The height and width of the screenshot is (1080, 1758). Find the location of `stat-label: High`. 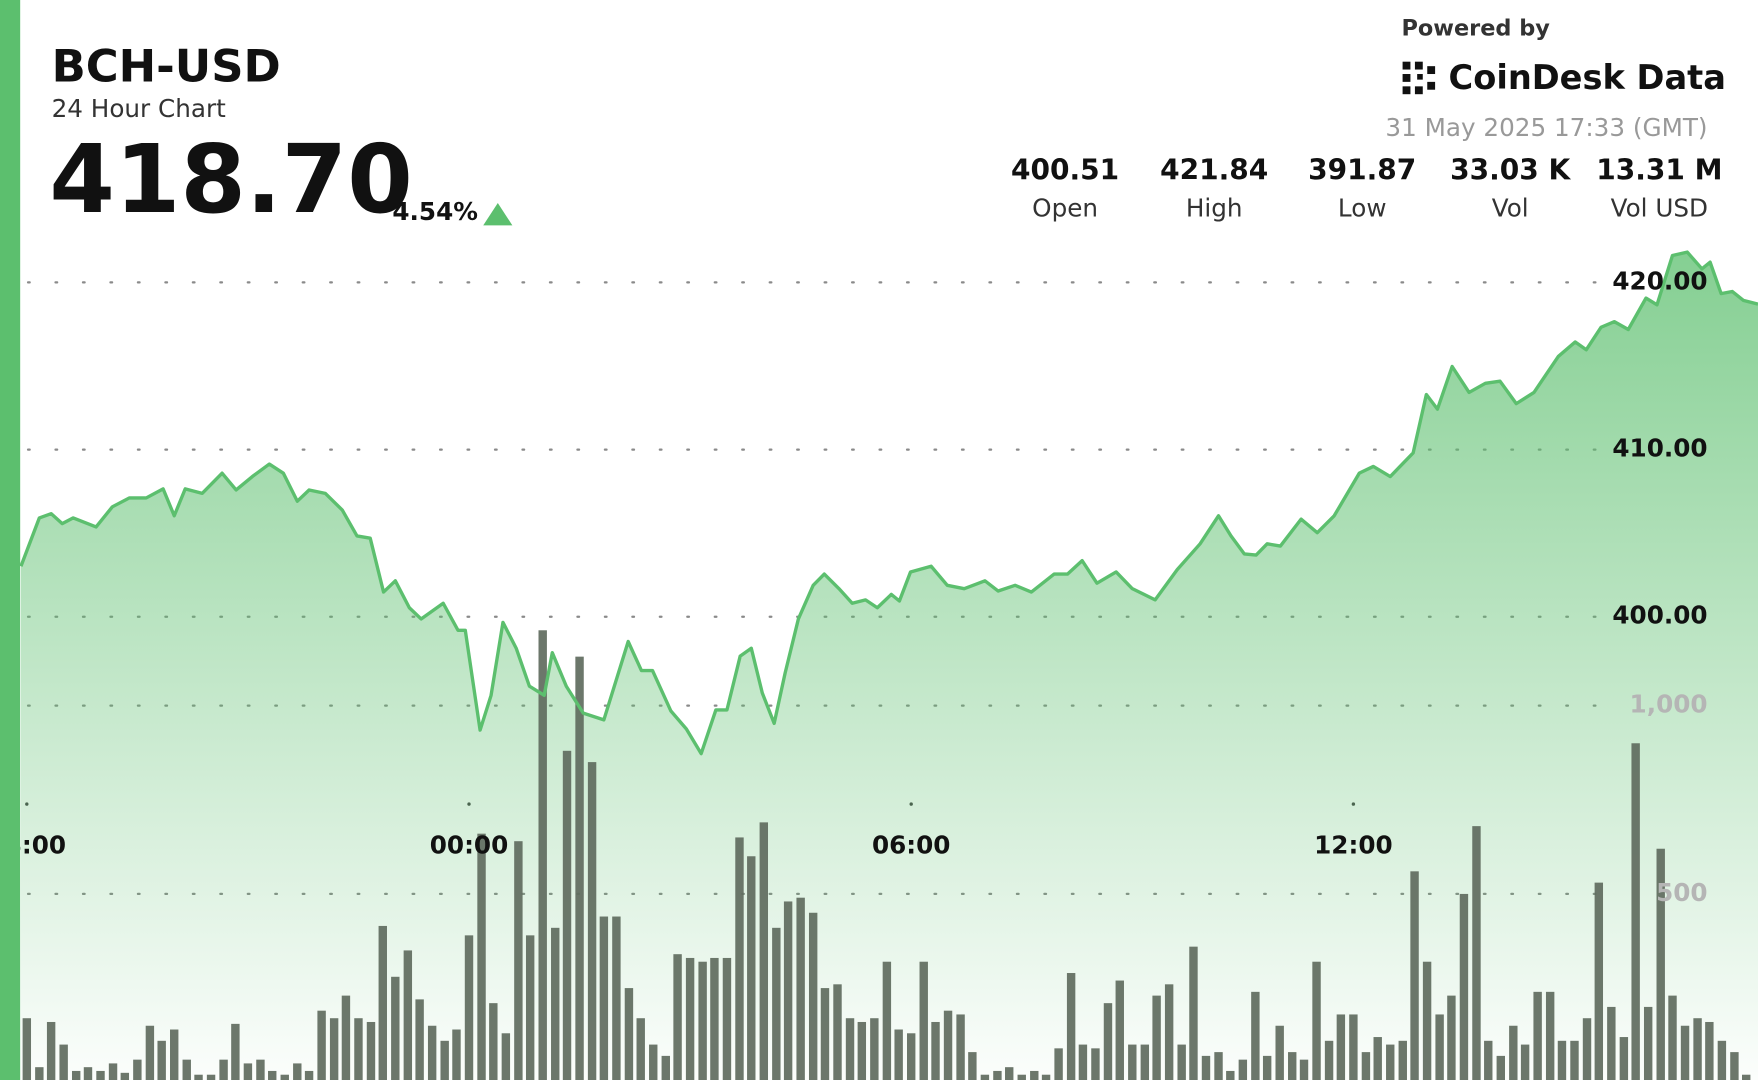

stat-label: High is located at coordinates (1214, 208).